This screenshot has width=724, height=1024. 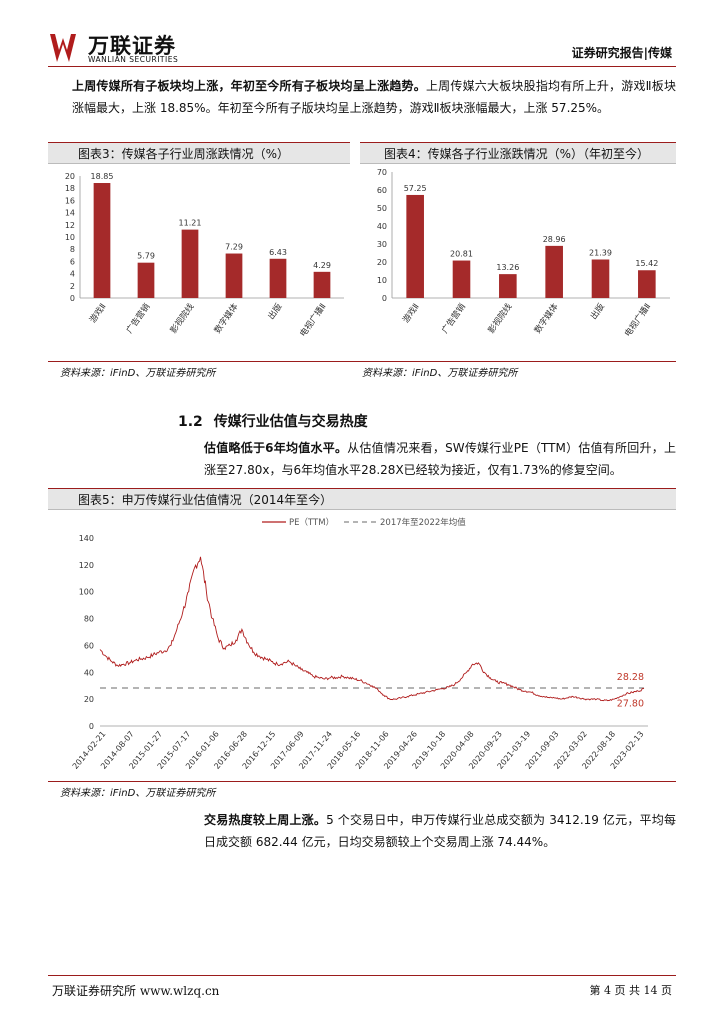 I want to click on wanlian-logo-mark, so click(x=63, y=48).